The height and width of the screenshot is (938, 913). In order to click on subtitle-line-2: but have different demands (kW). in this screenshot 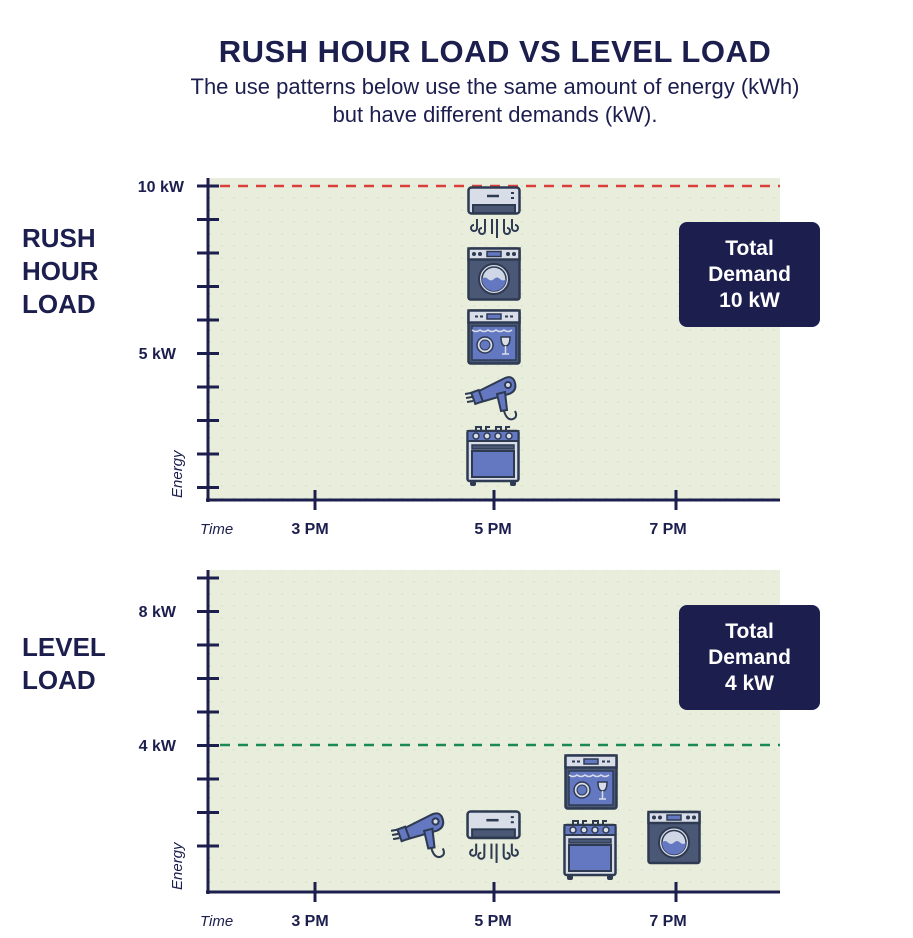, I will do `click(495, 114)`.